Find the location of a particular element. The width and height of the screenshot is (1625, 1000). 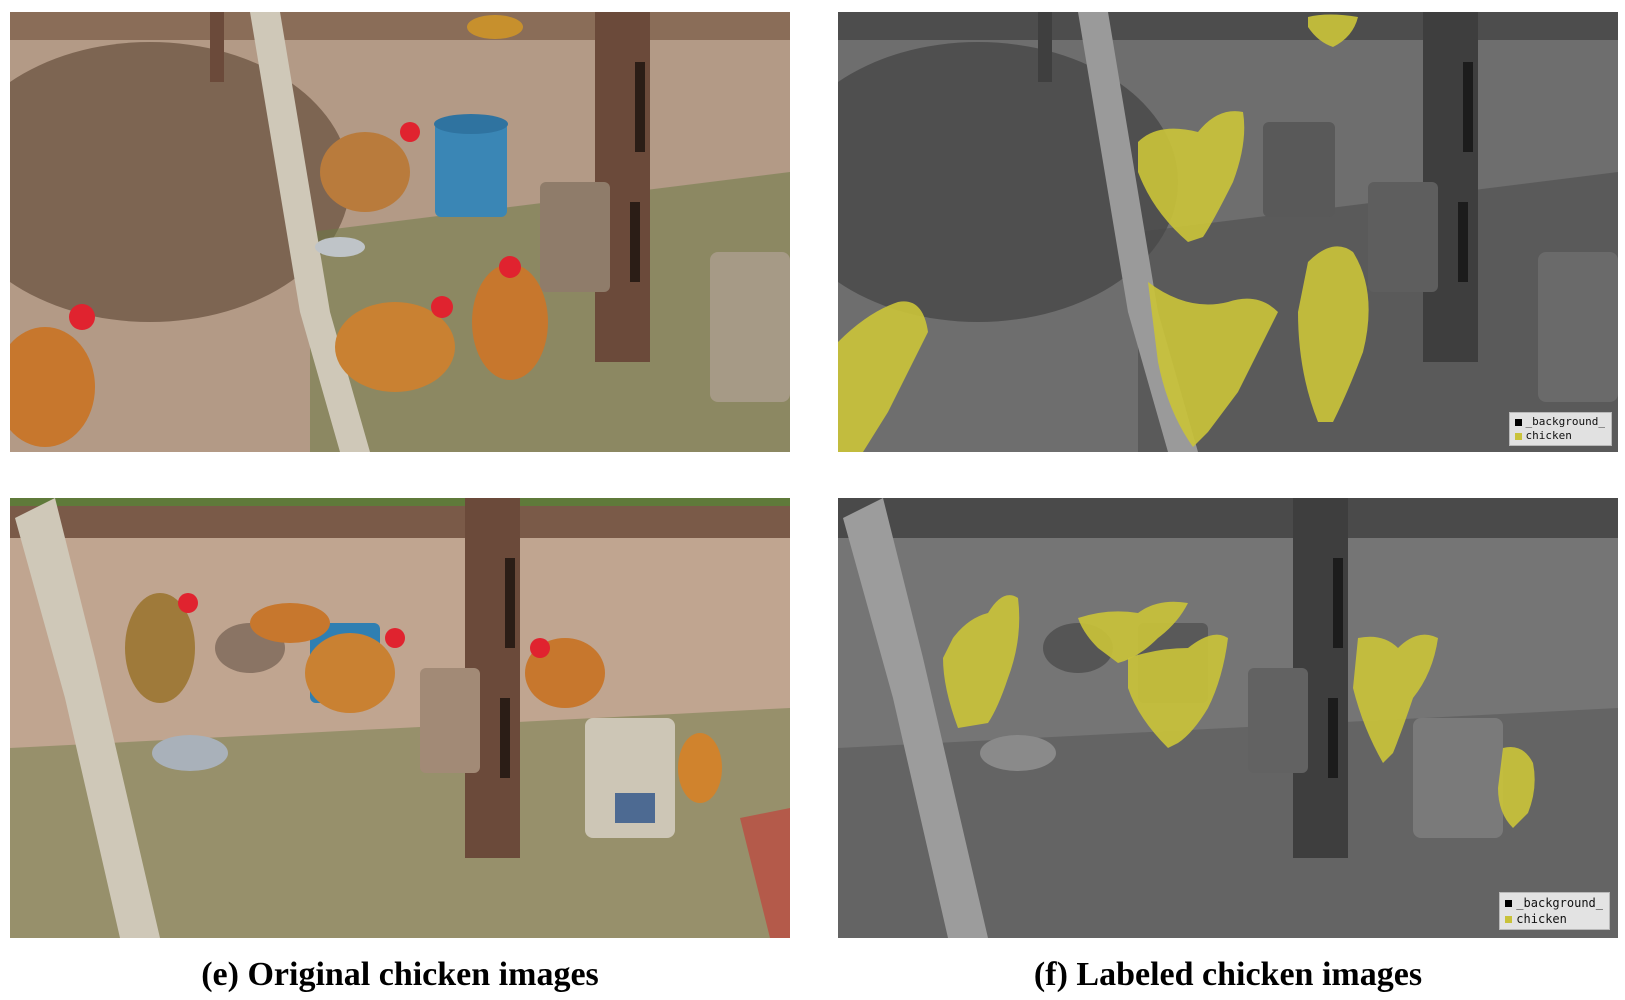

caption-labeled: (f) Labeled chicken images is located at coordinates (1228, 974).